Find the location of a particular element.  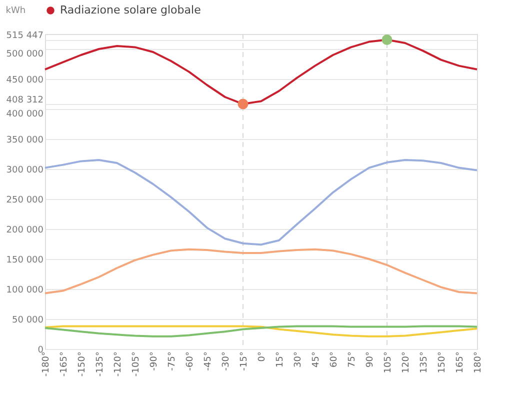

x-tick-label: 60° is located at coordinates (335, 360).